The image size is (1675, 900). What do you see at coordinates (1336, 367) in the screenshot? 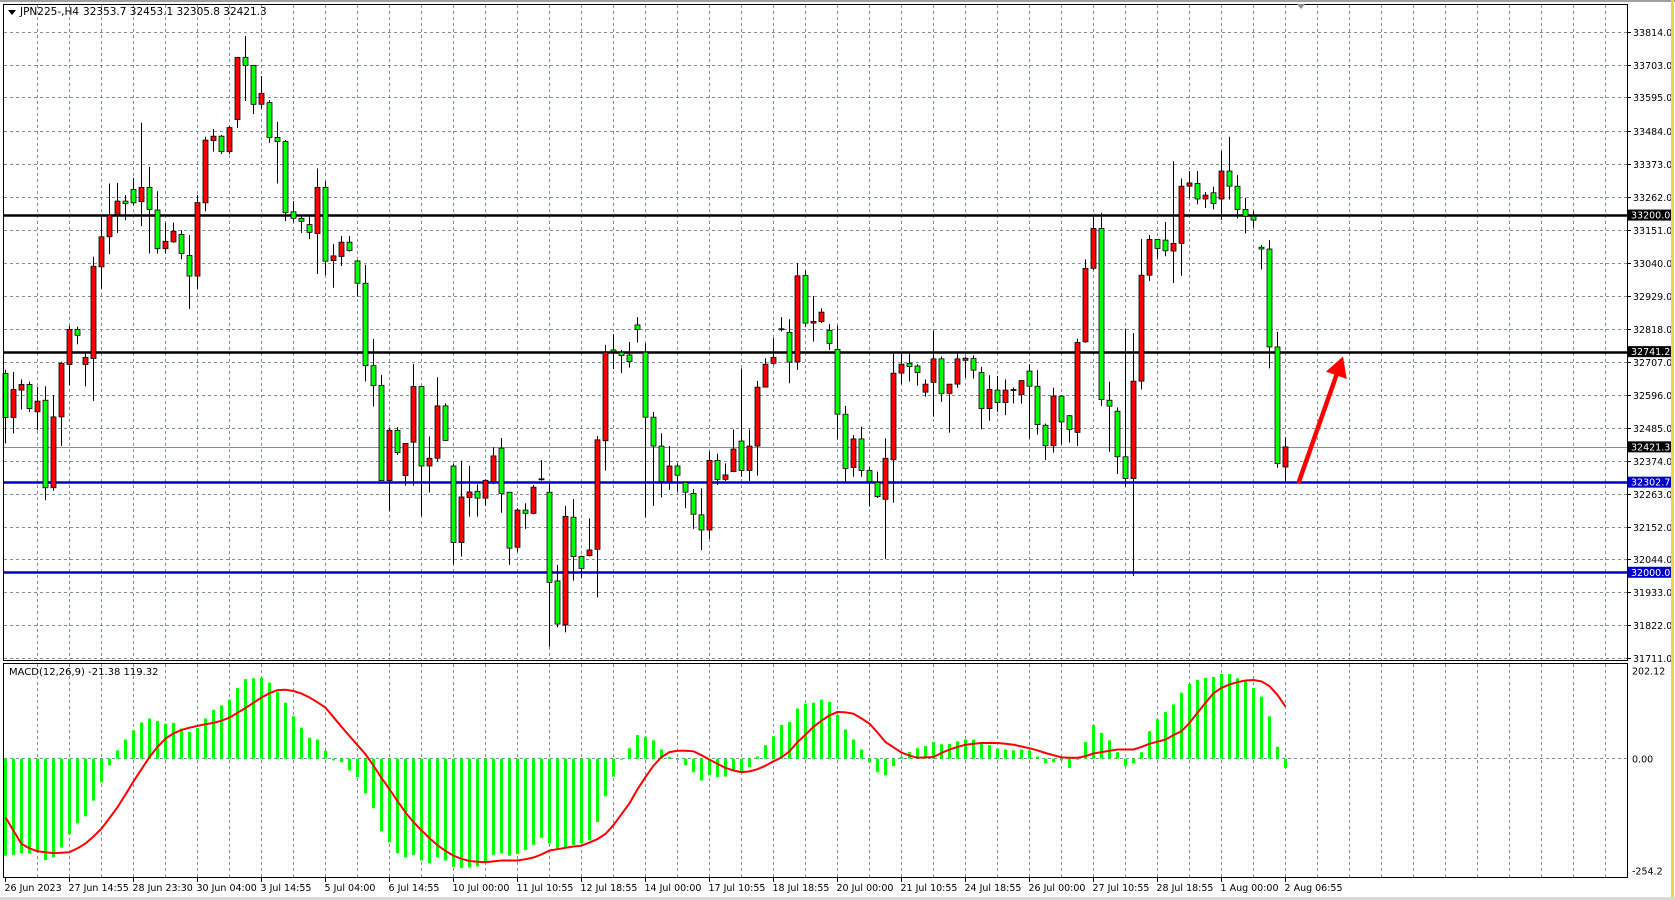
I see `arrow-head-icon` at bounding box center [1336, 367].